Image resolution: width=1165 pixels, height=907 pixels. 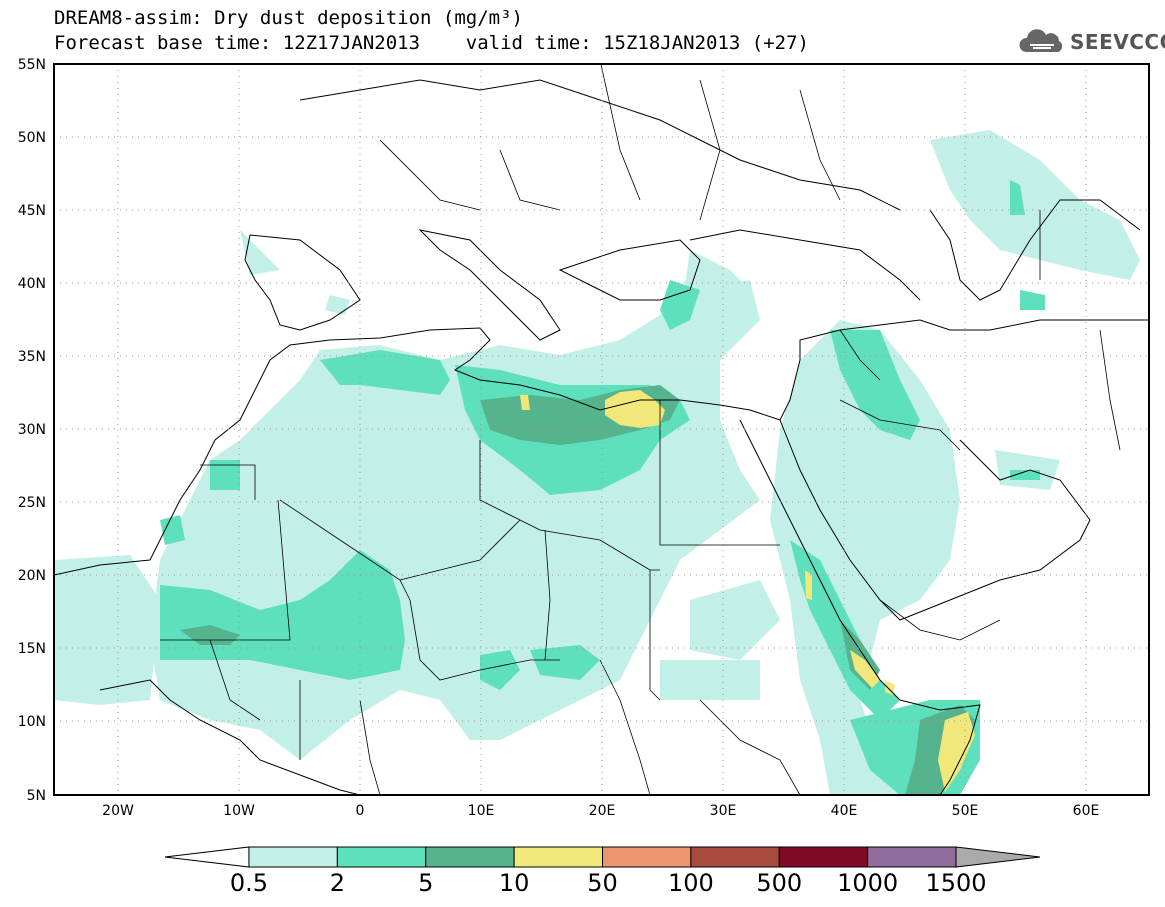 I want to click on lat-label: 30N, so click(x=32, y=430).